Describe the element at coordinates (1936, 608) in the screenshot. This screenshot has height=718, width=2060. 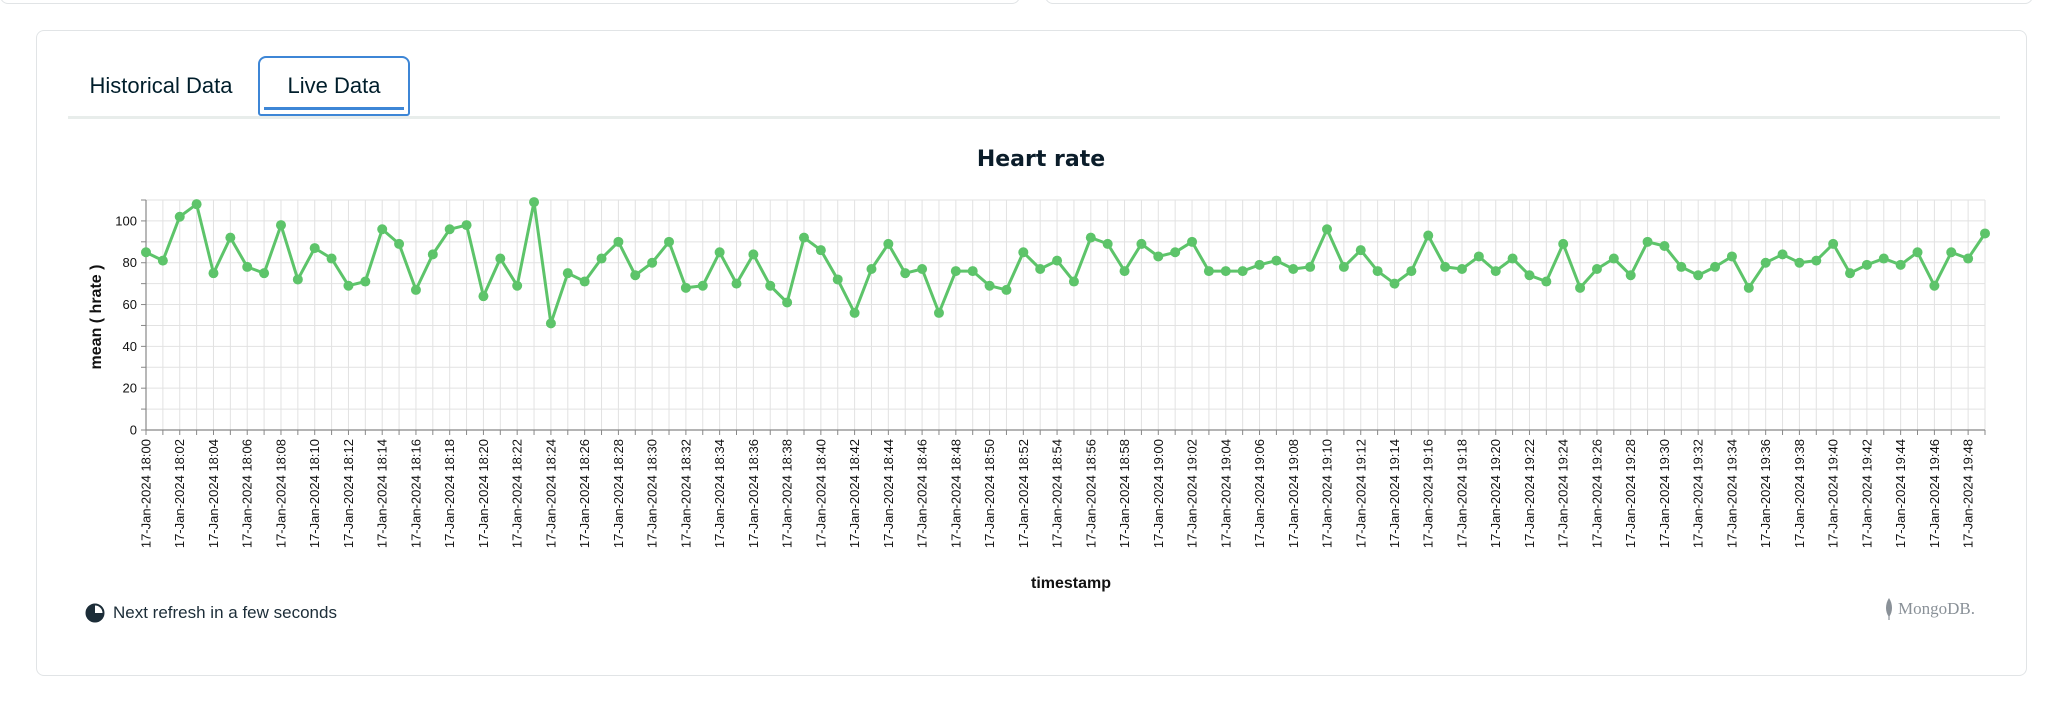
I see `brand-text: MongoDB.` at that location.